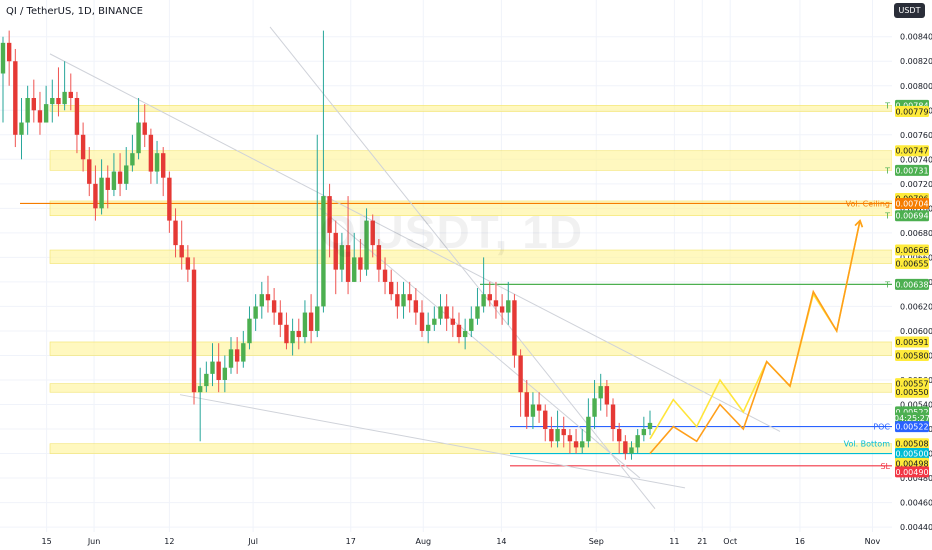  I want to click on price-tick-label: 0.00460, so click(916, 503).